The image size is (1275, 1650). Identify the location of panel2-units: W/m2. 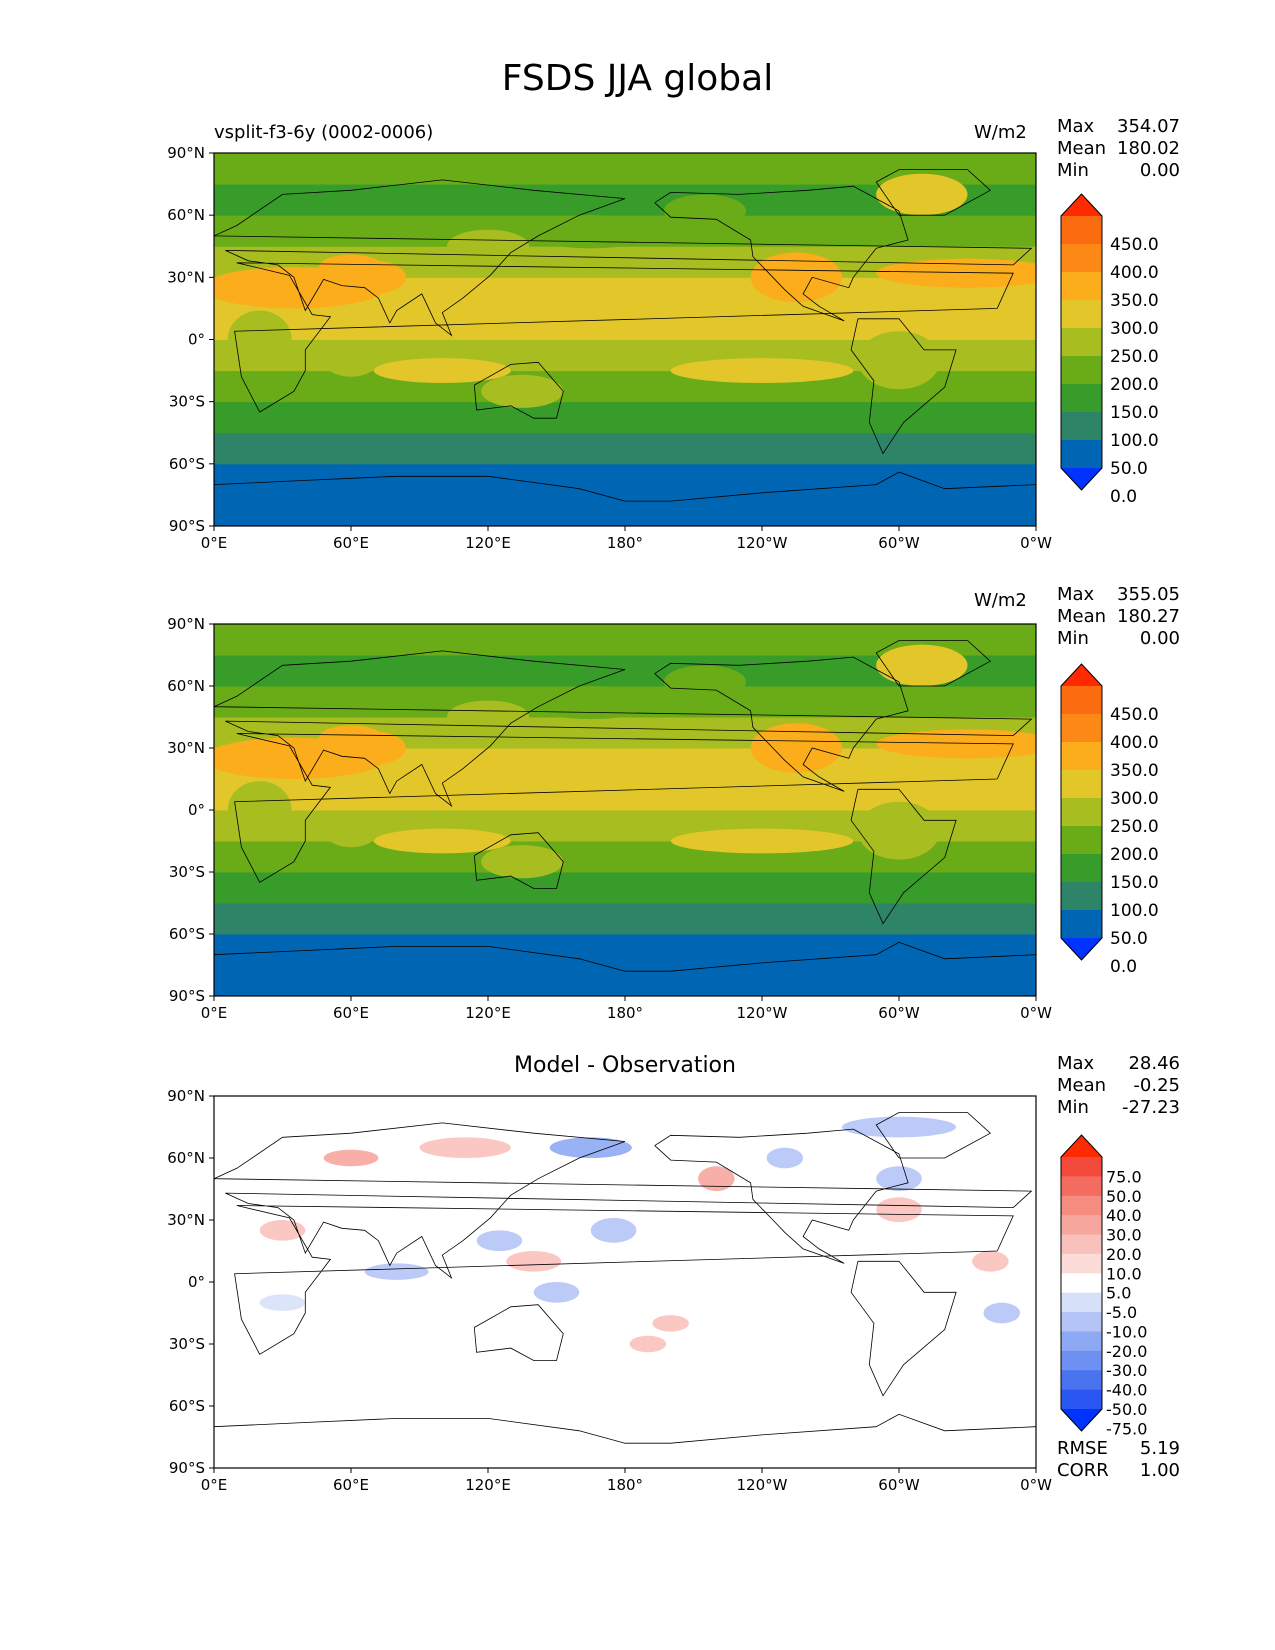
(1000, 600).